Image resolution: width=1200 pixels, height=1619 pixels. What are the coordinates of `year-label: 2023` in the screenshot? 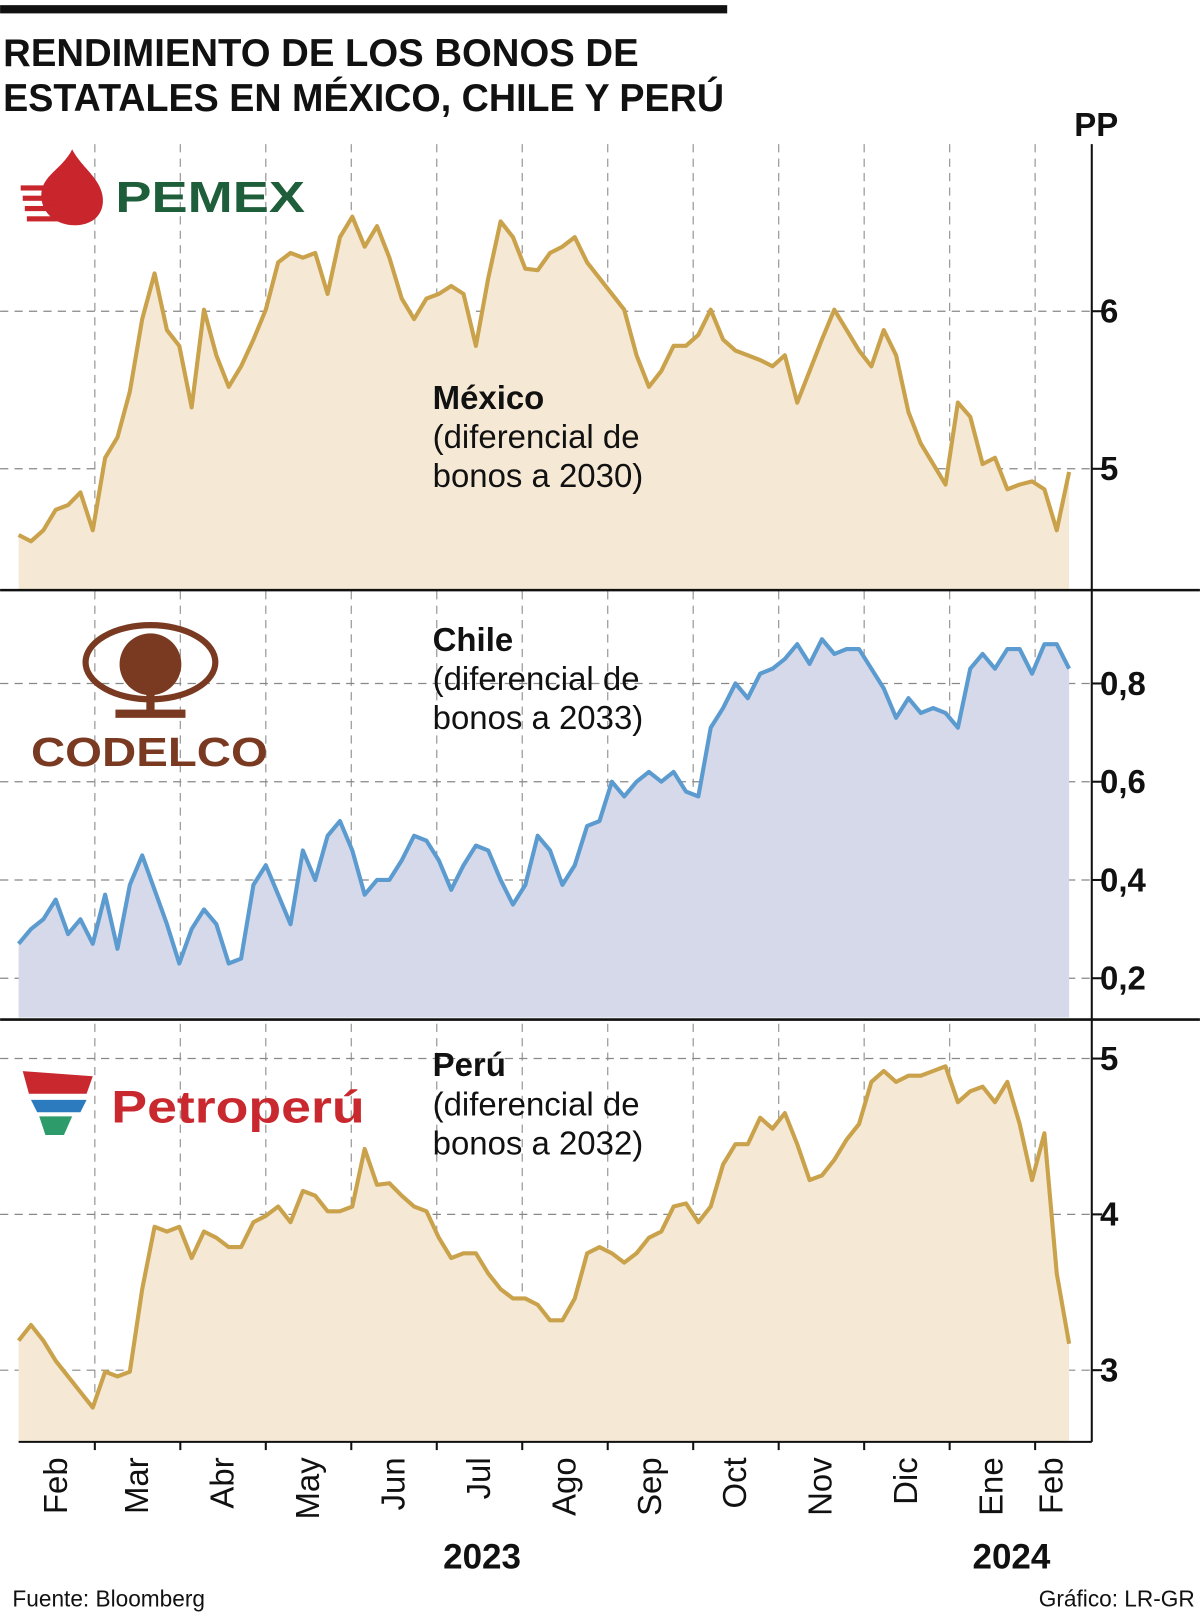 It's located at (482, 1557).